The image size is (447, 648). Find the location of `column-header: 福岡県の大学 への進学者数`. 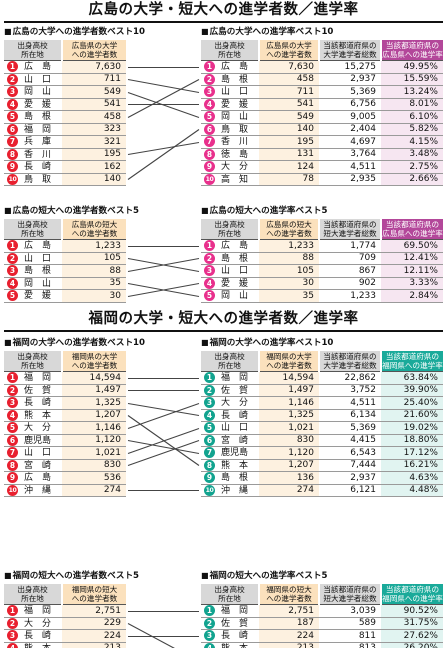

column-header: 福岡県の大学 への進学者数 is located at coordinates (94, 361).